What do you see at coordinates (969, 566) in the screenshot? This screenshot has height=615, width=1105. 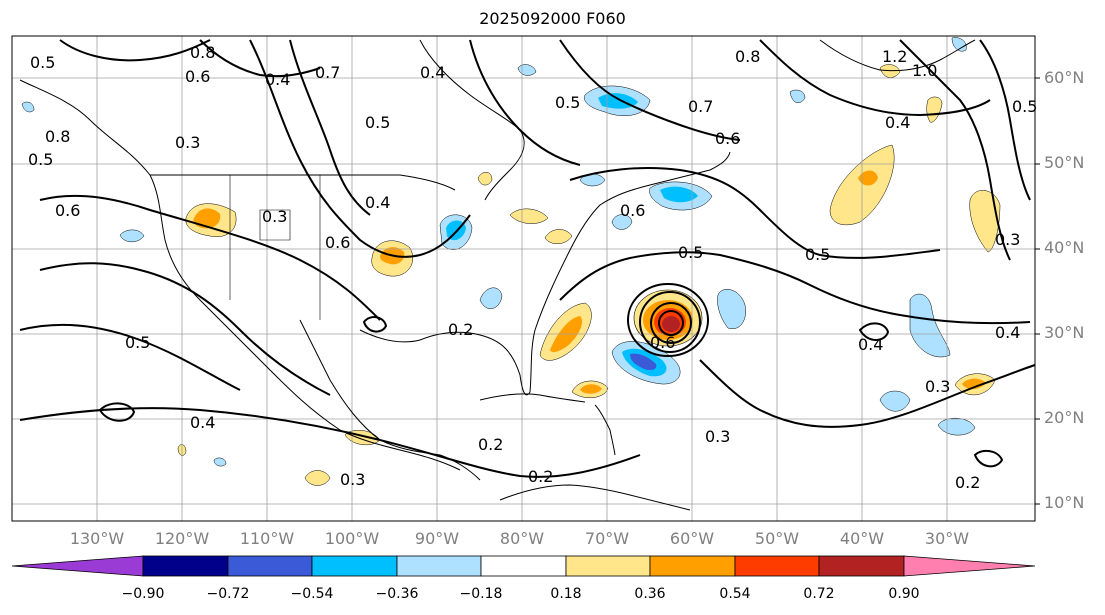 I see `colorbar-overflow` at bounding box center [969, 566].